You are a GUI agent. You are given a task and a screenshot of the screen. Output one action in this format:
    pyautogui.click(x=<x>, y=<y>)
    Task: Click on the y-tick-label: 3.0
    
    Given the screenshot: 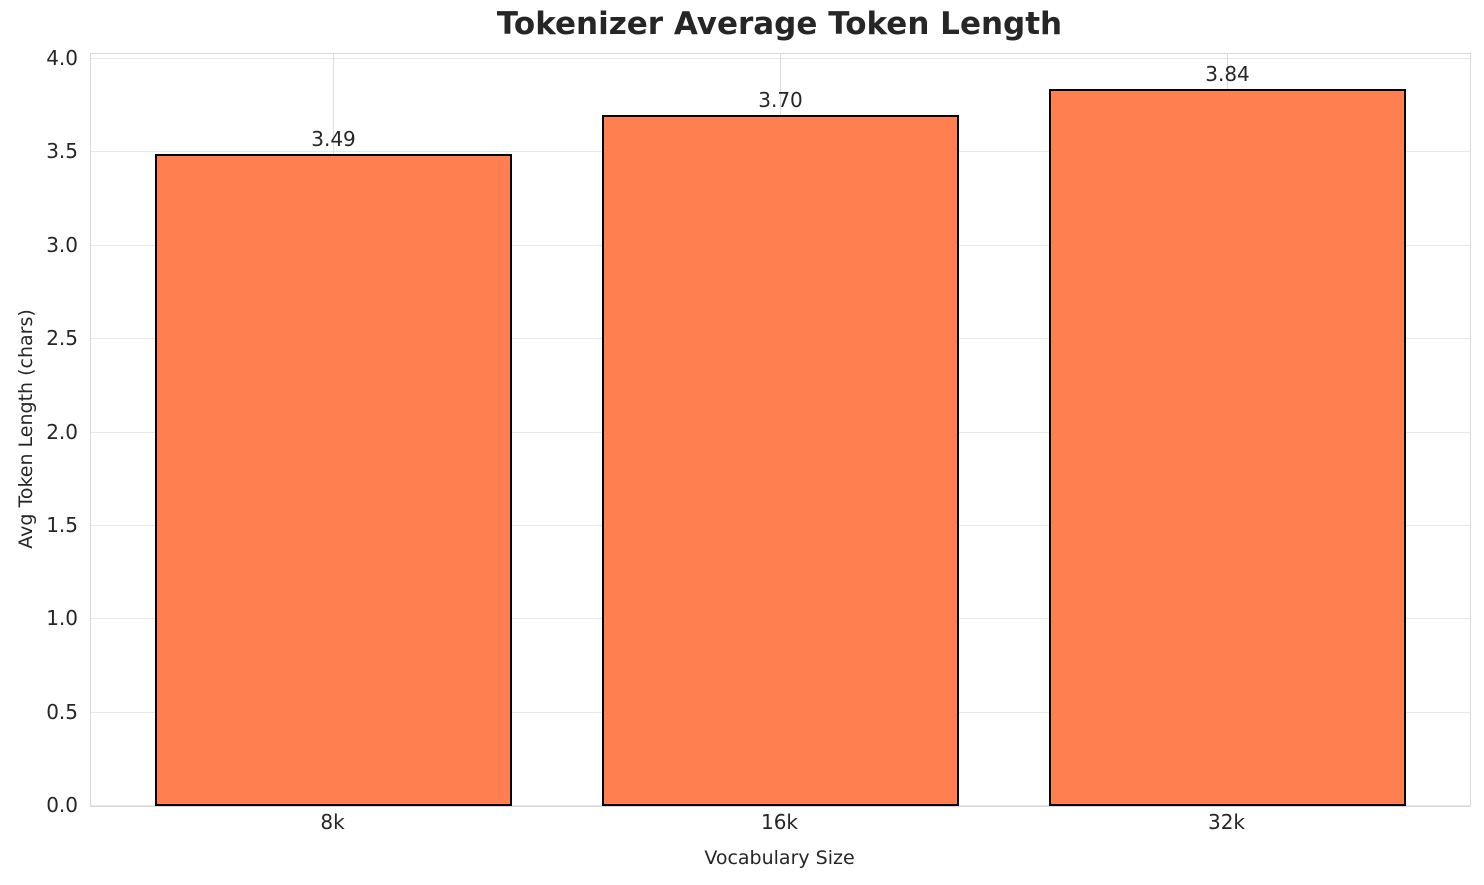 What is the action you would take?
    pyautogui.click(x=62, y=244)
    